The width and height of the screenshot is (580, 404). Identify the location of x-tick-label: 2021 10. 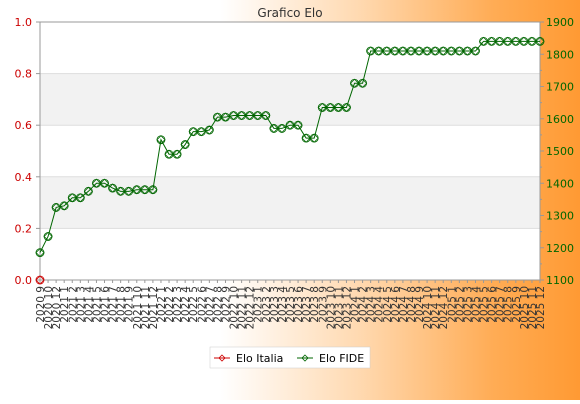
(138, 307).